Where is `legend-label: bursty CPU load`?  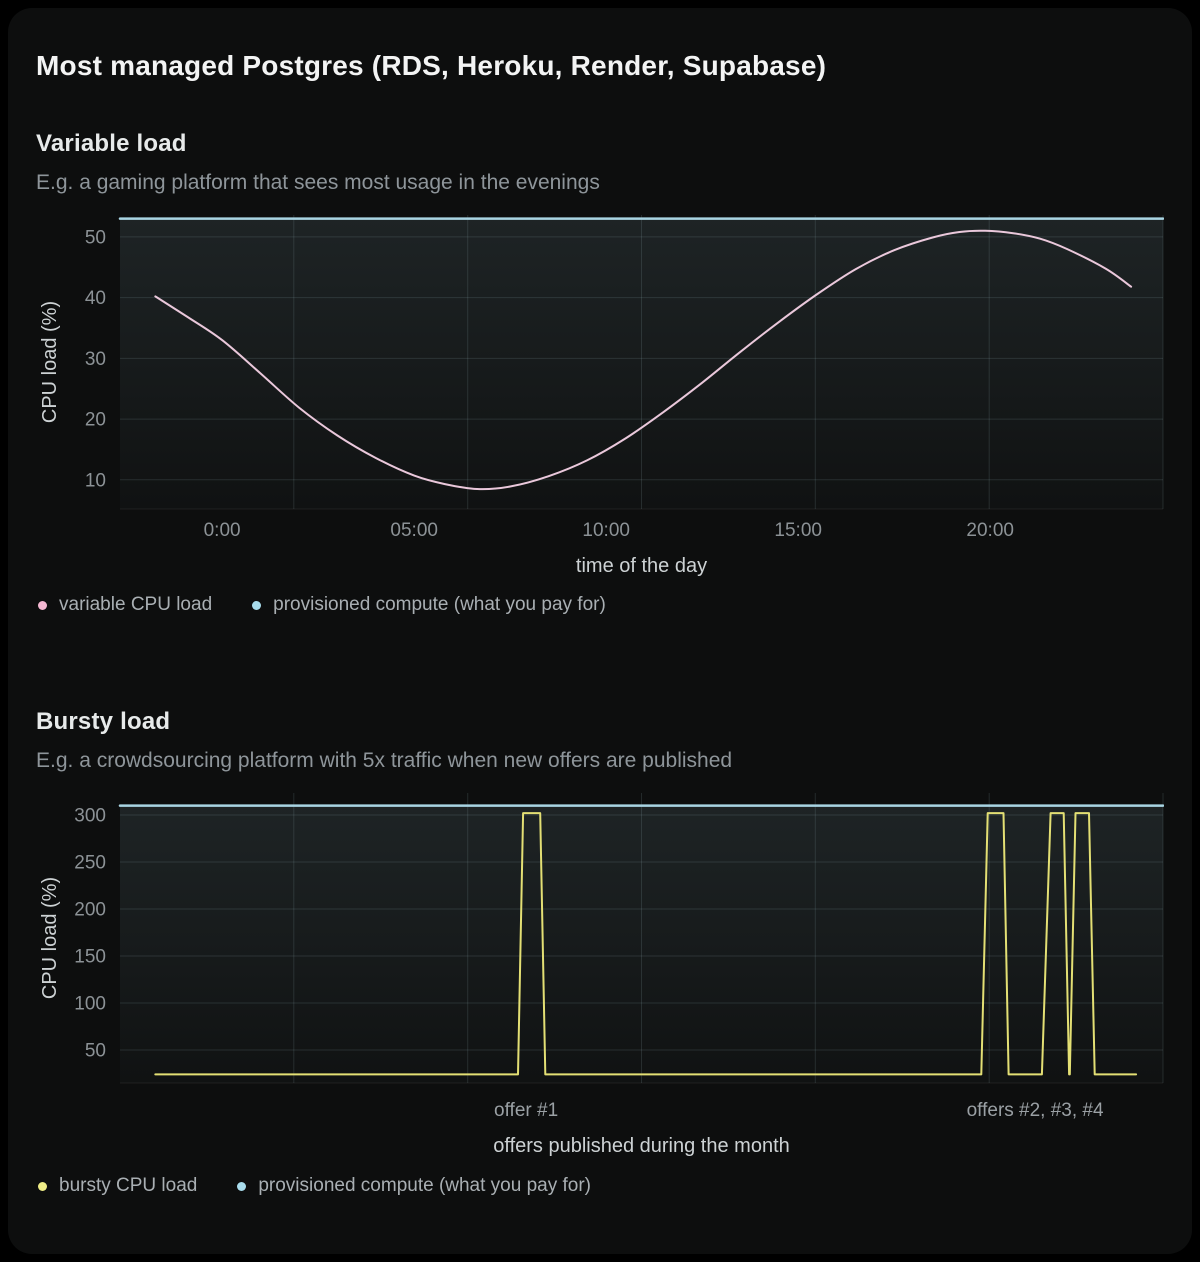
legend-label: bursty CPU load is located at coordinates (128, 1185).